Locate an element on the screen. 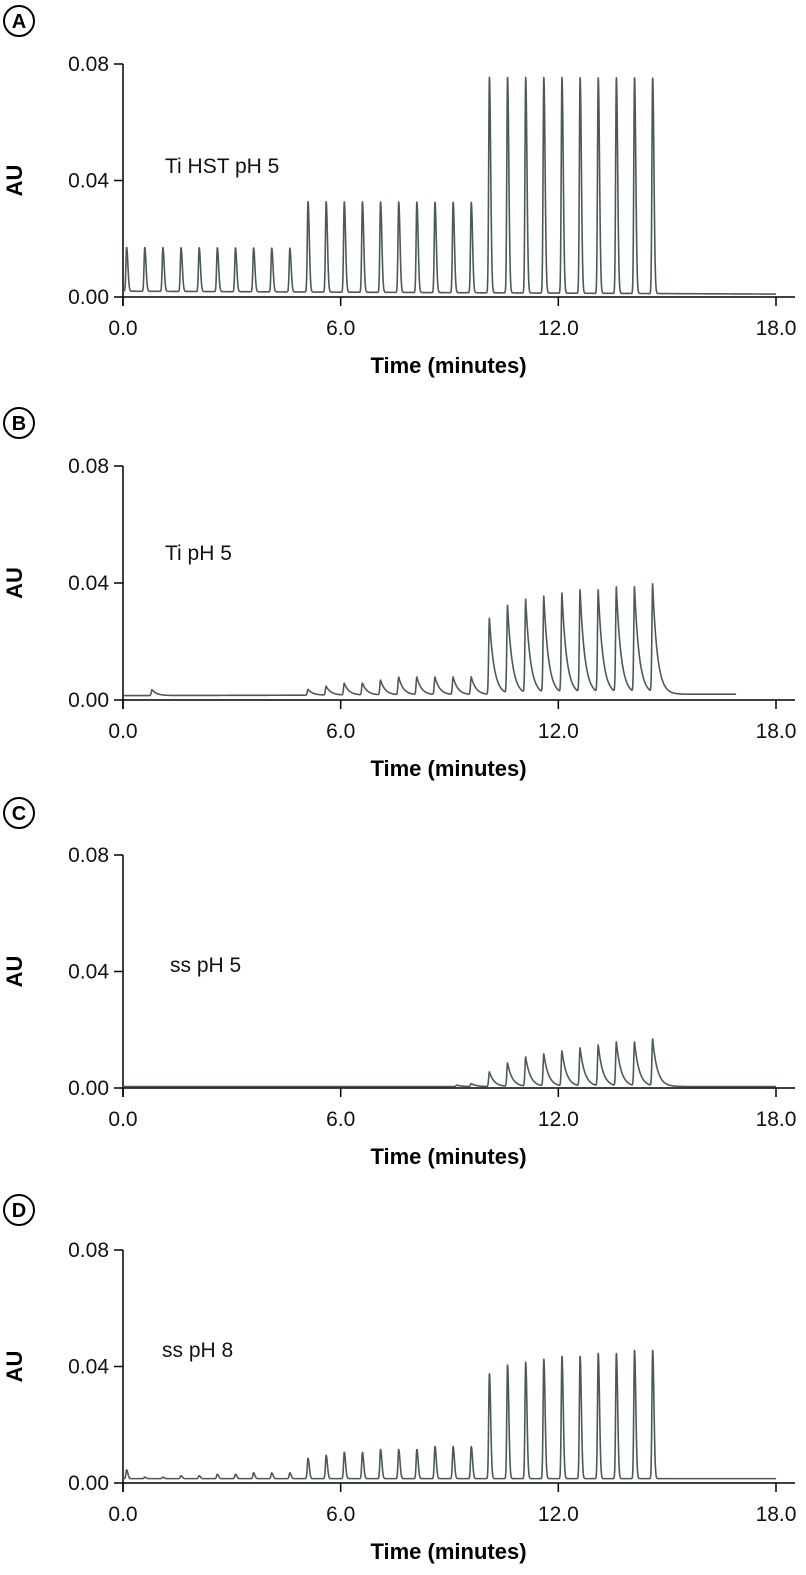 The image size is (806, 1575). panel-d-y-tick-label: 0.04 is located at coordinates (88, 1367).